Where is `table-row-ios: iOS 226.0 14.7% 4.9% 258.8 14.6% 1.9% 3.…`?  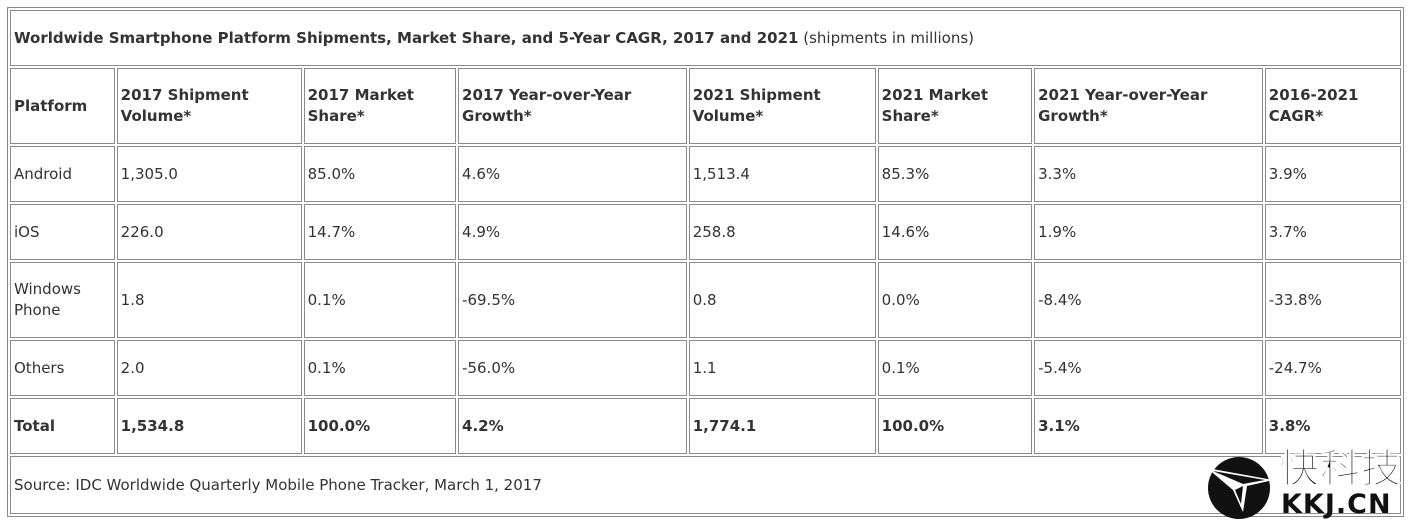 table-row-ios: iOS 226.0 14.7% 4.9% 258.8 14.6% 1.9% 3.… is located at coordinates (705, 232).